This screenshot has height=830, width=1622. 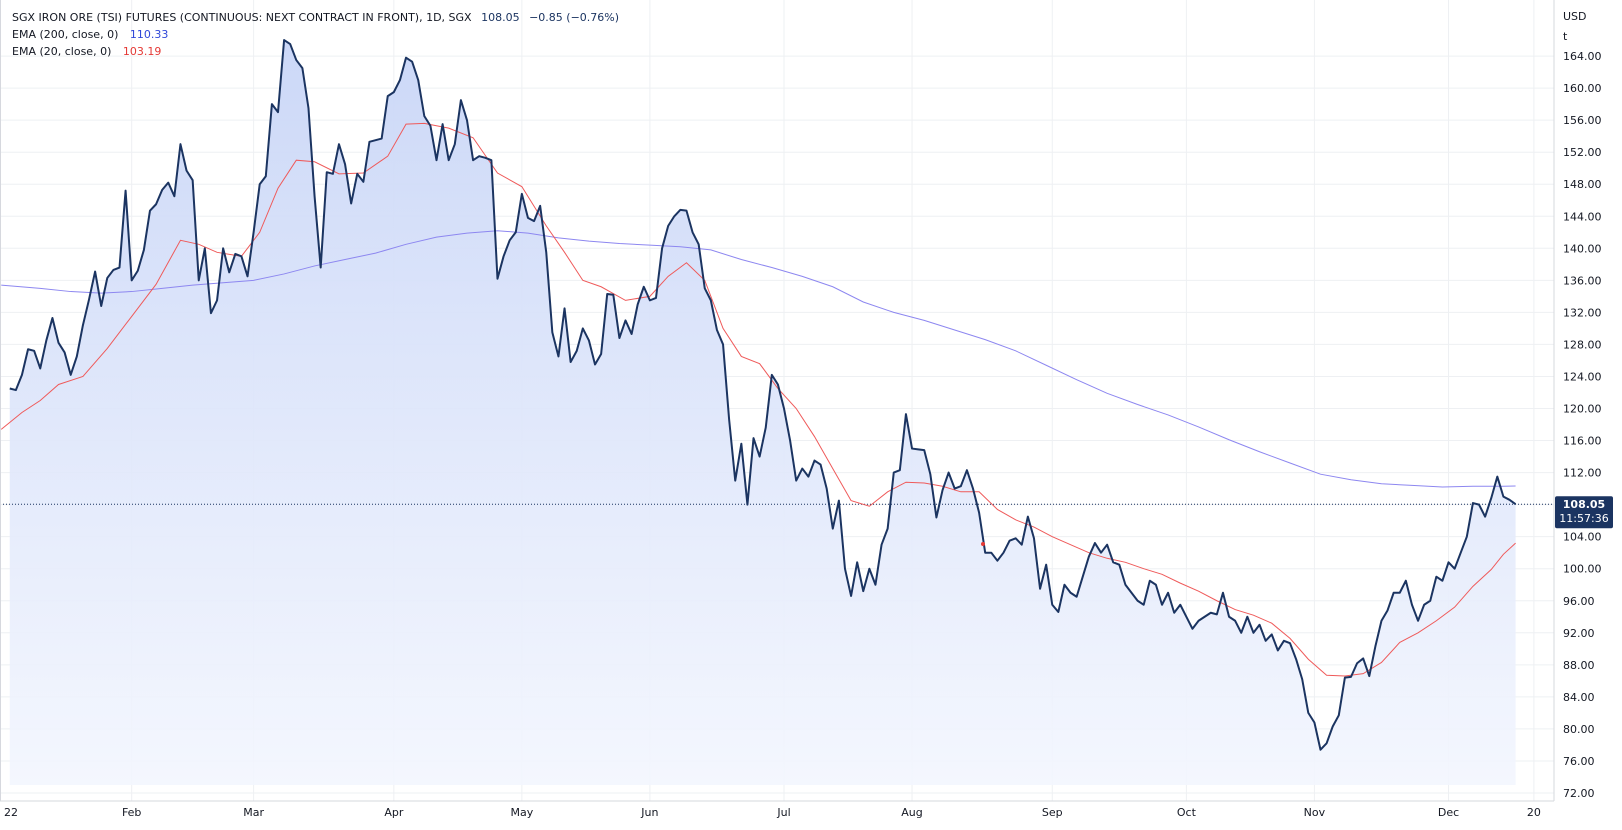 What do you see at coordinates (1582, 569) in the screenshot?
I see `y-tick-label: 100.00` at bounding box center [1582, 569].